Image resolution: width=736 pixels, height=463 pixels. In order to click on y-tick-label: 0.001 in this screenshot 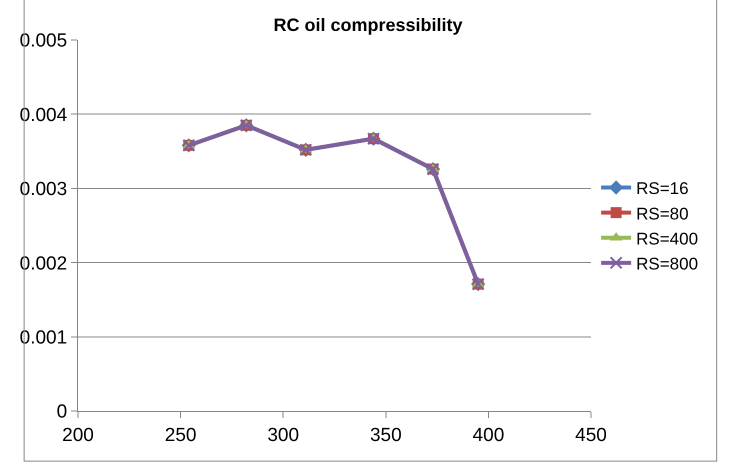, I will do `click(44, 337)`.